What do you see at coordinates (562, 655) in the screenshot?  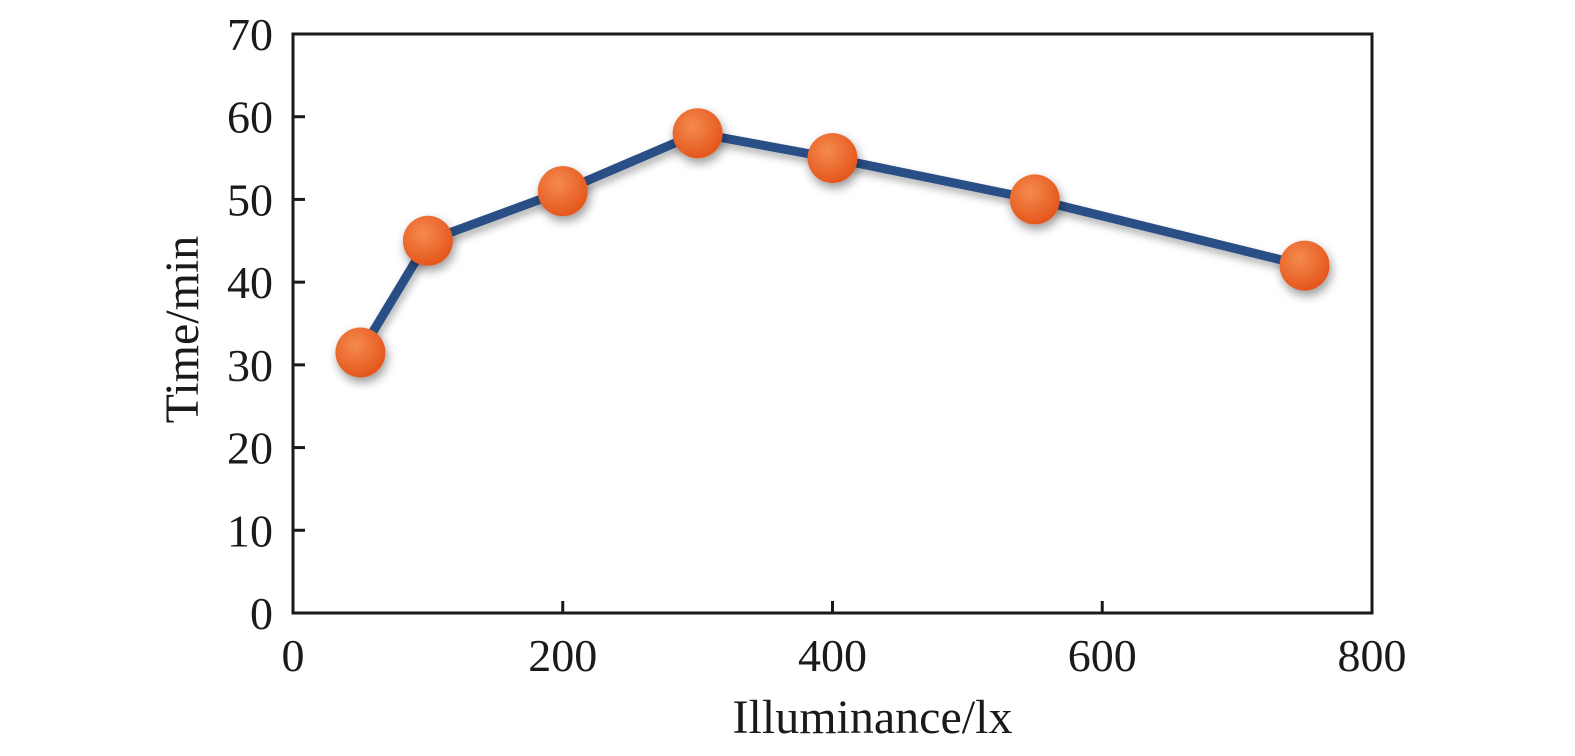 I see `x-tick-label: 200` at bounding box center [562, 655].